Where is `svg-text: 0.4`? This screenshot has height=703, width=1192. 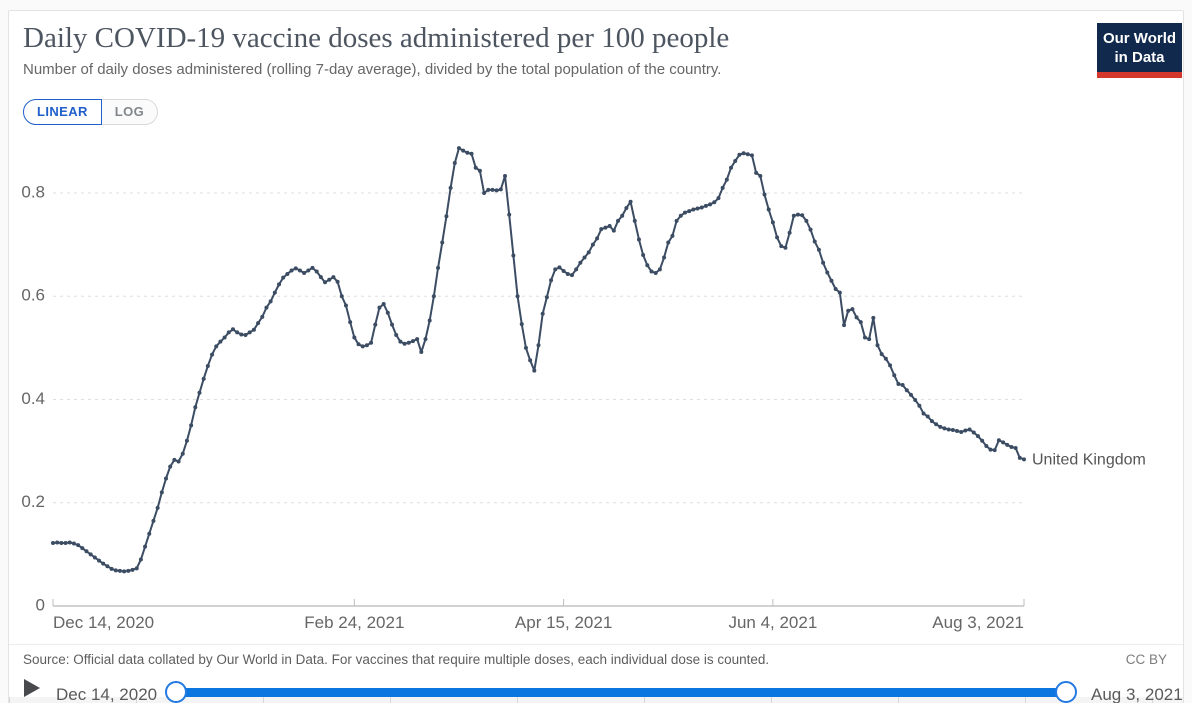
svg-text: 0.4 is located at coordinates (33, 398).